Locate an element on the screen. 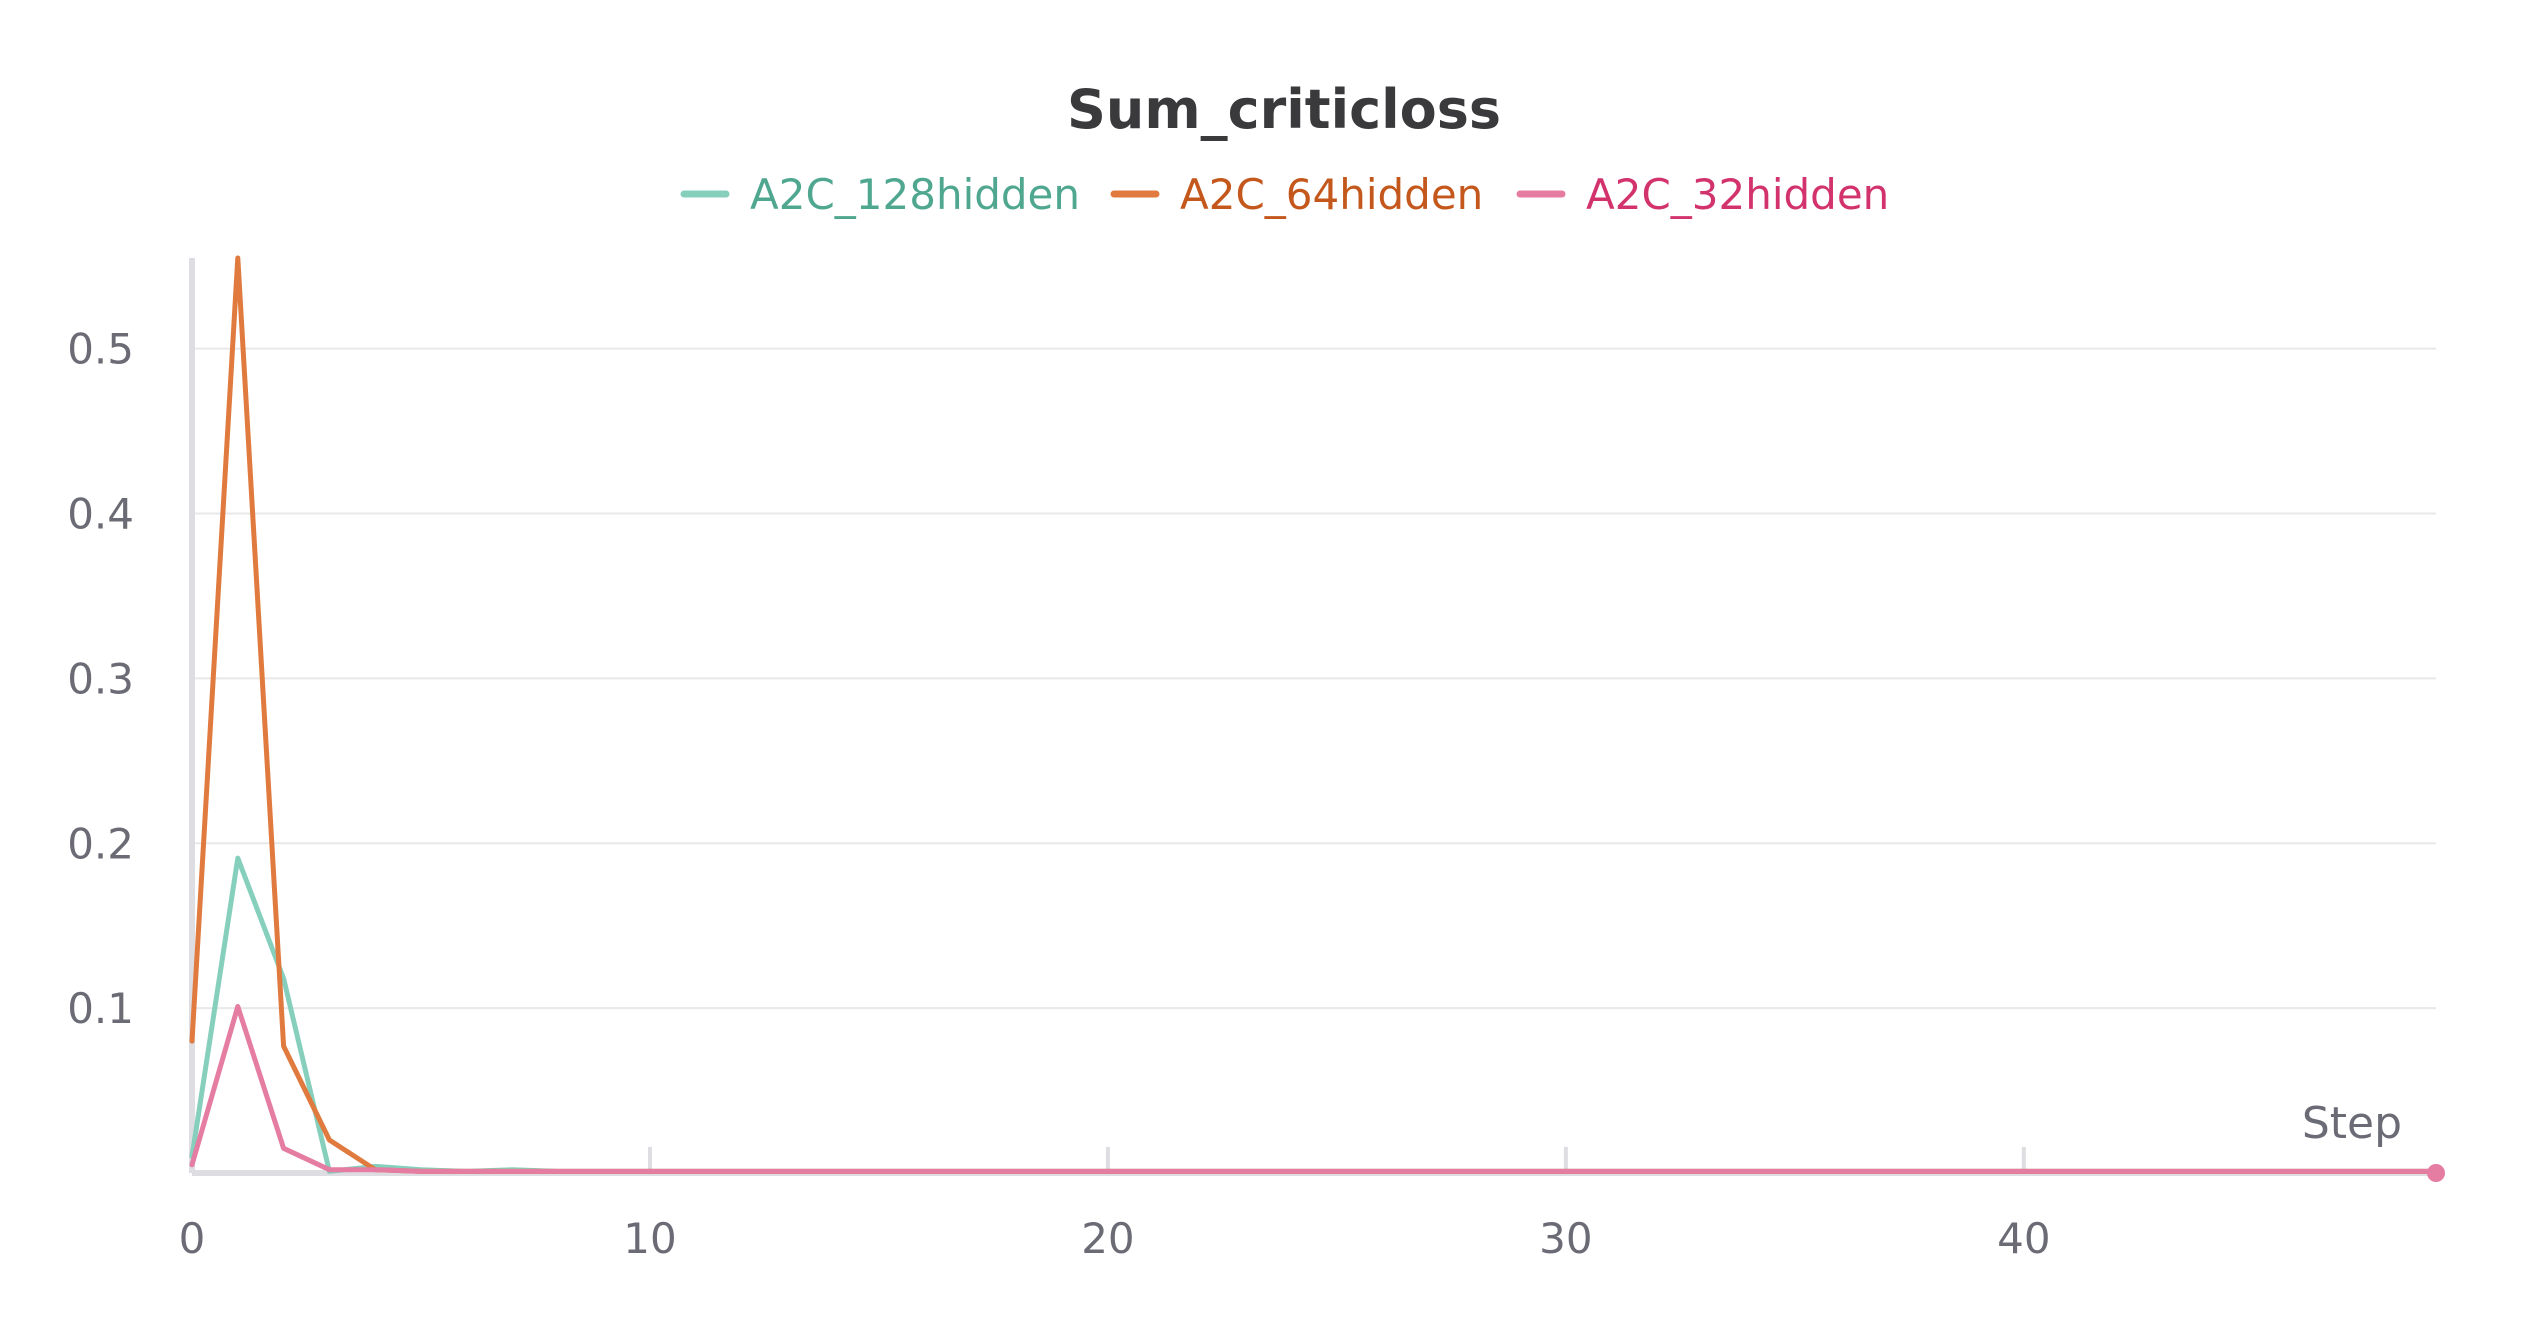  x-tick-label: 30 is located at coordinates (1565, 1238).